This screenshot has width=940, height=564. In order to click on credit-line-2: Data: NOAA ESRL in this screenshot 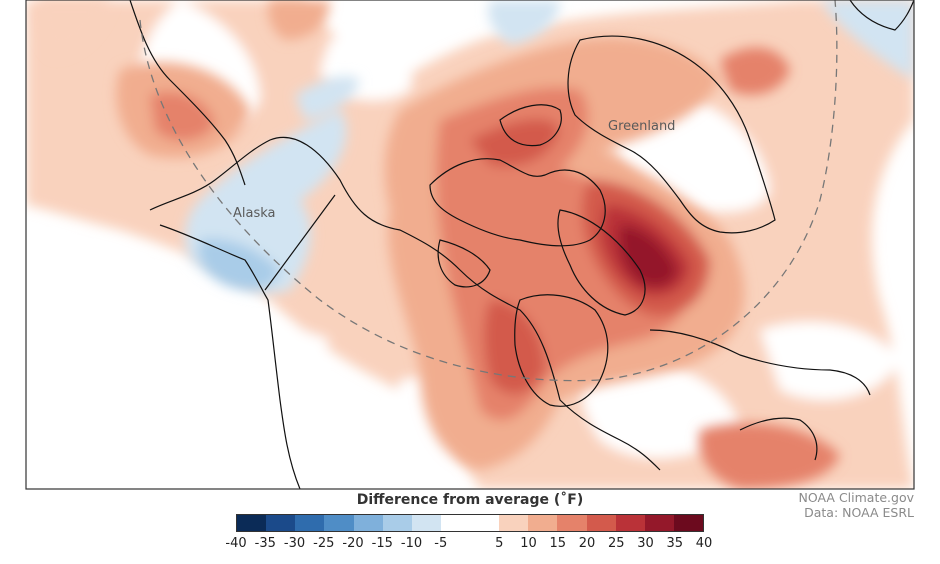, I will do `click(859, 512)`.